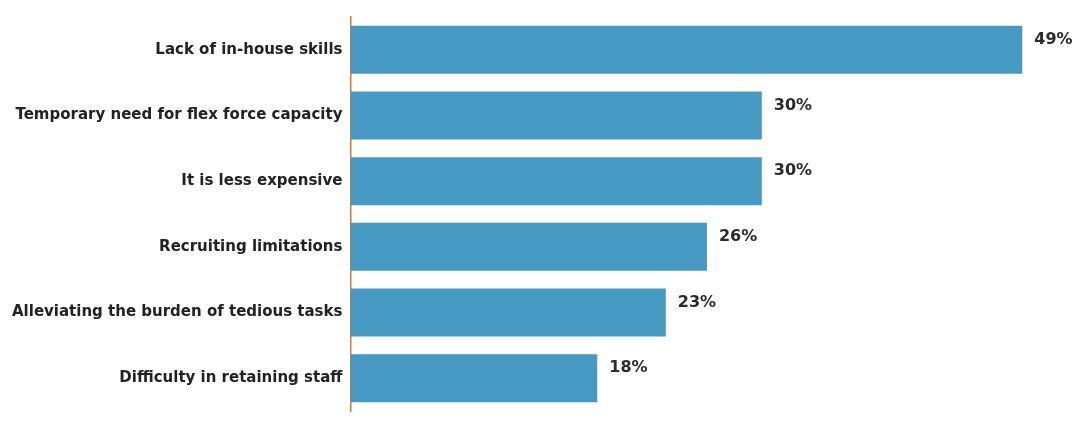 This screenshot has width=1092, height=428. I want to click on data-label: 26%, so click(738, 235).